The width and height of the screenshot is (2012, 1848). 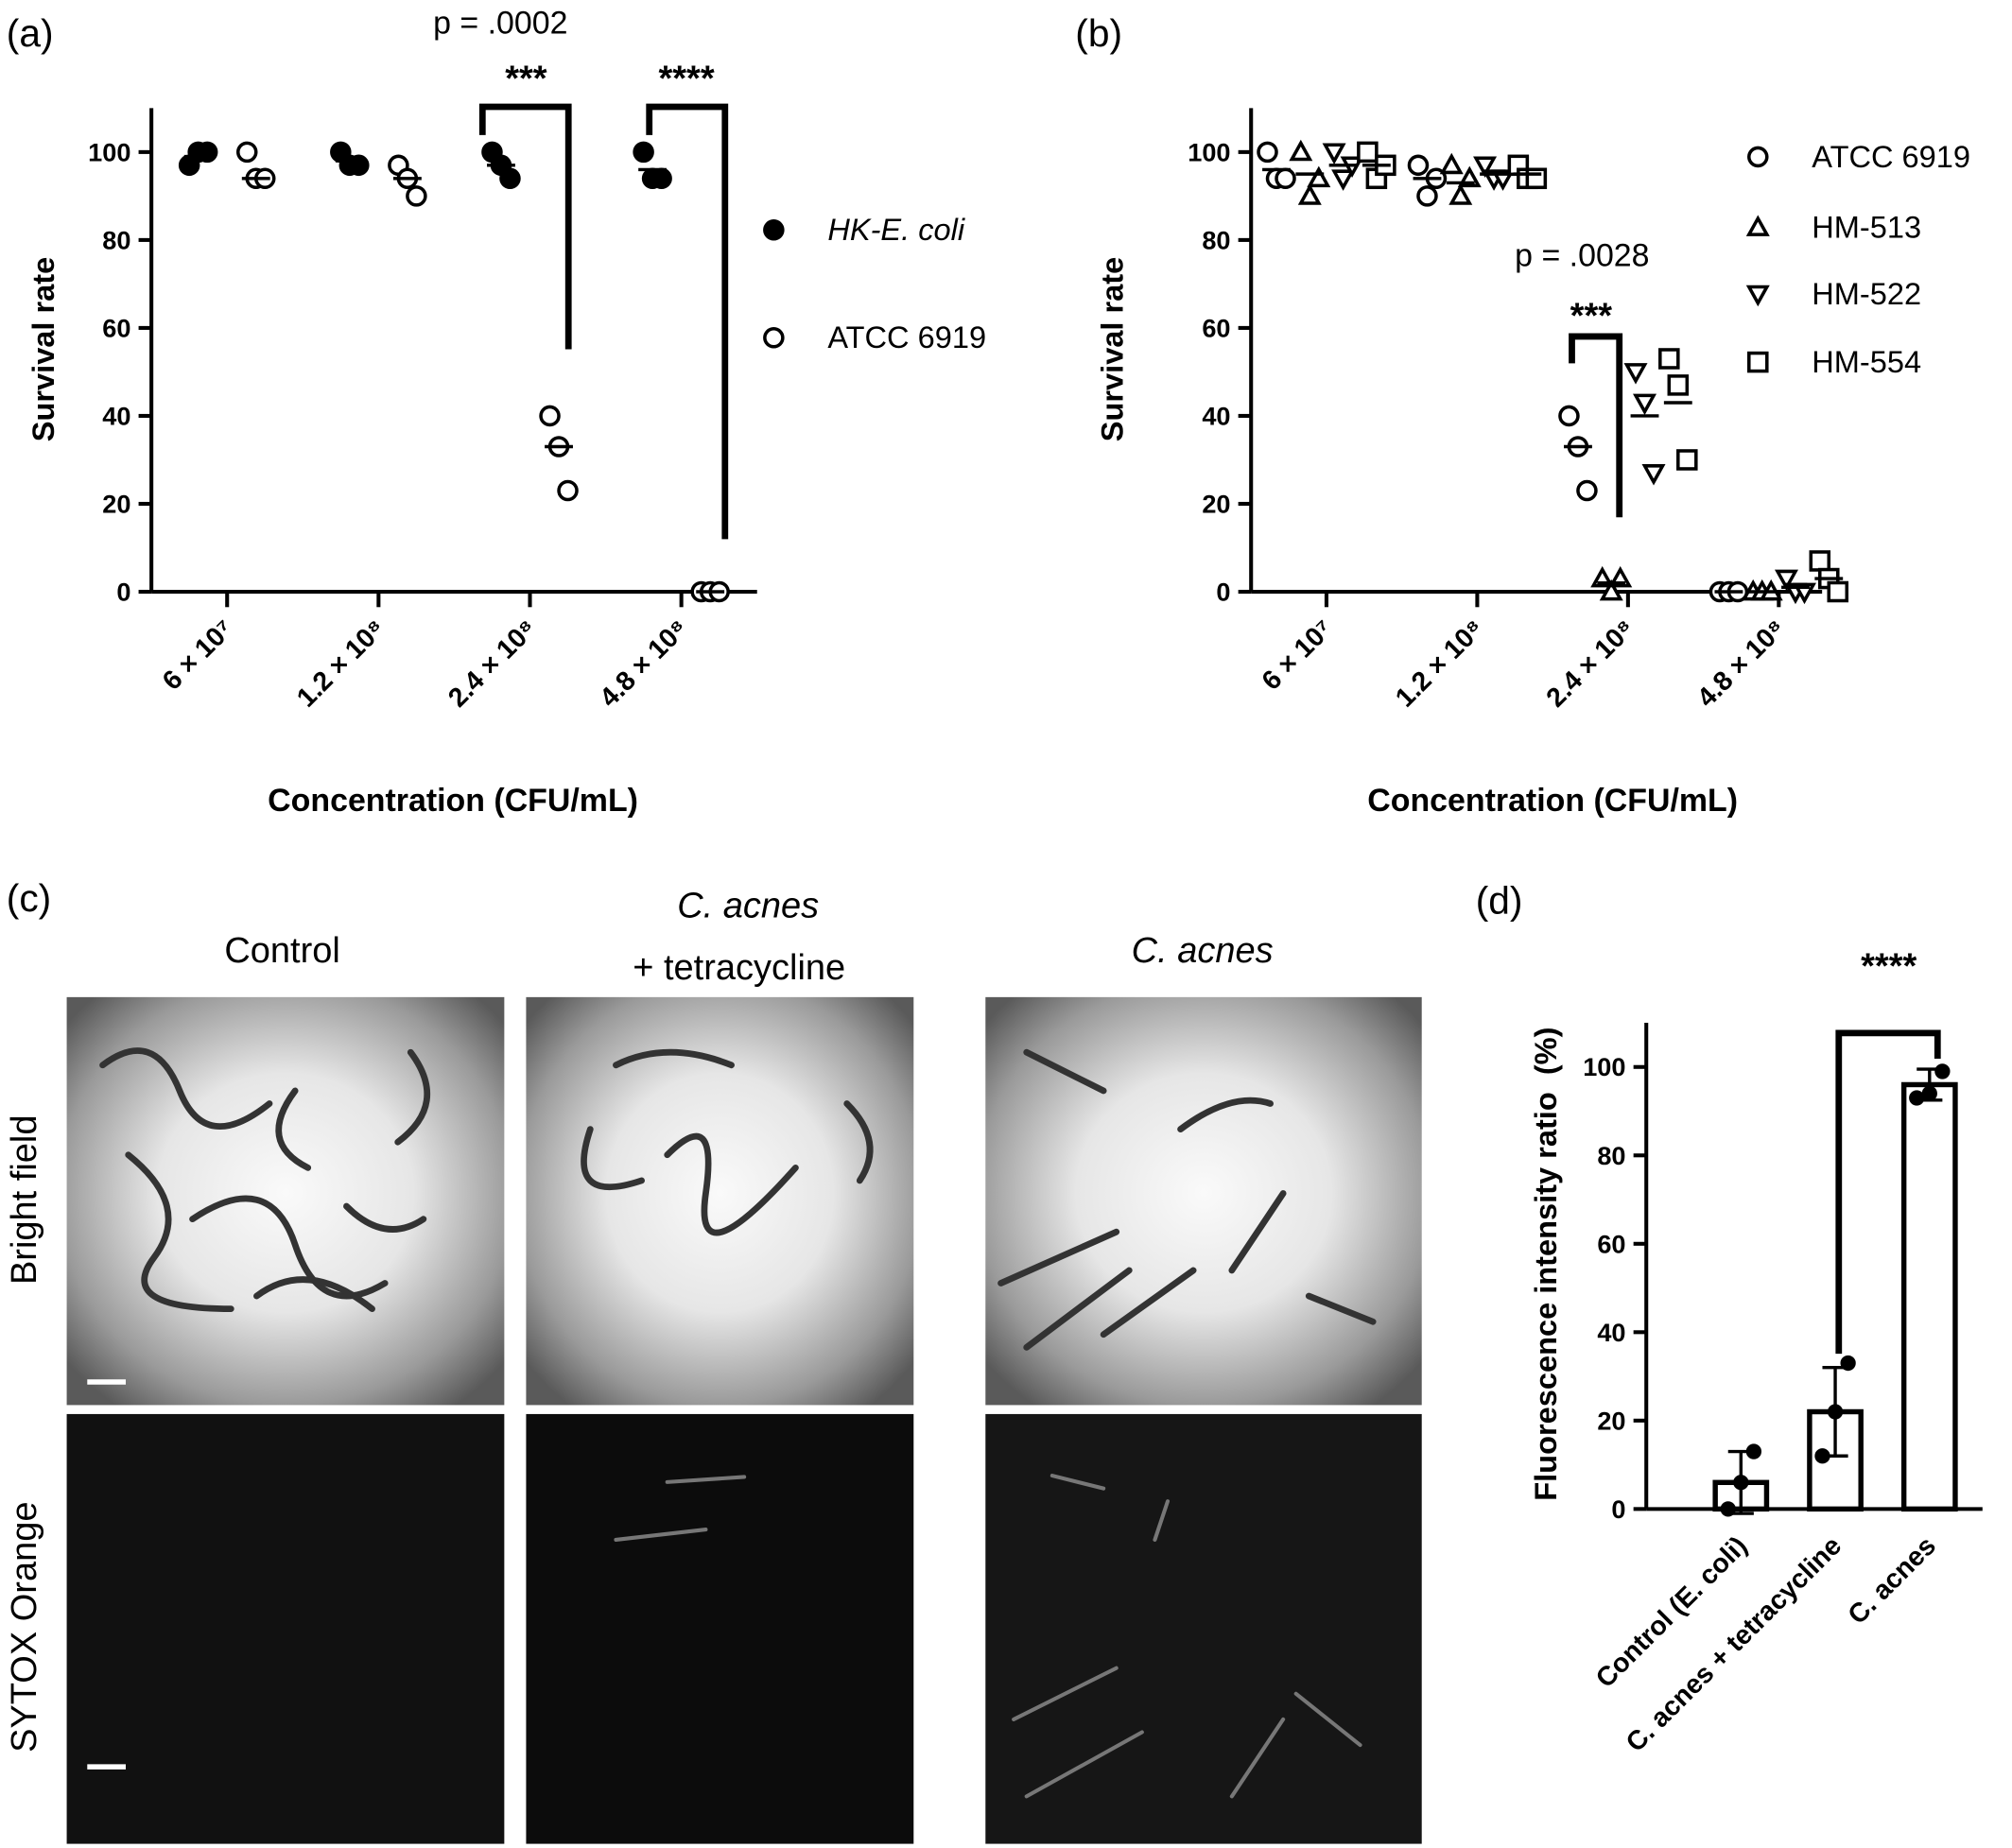 What do you see at coordinates (896, 230) in the screenshot?
I see `legend-label: HK-E. coli` at bounding box center [896, 230].